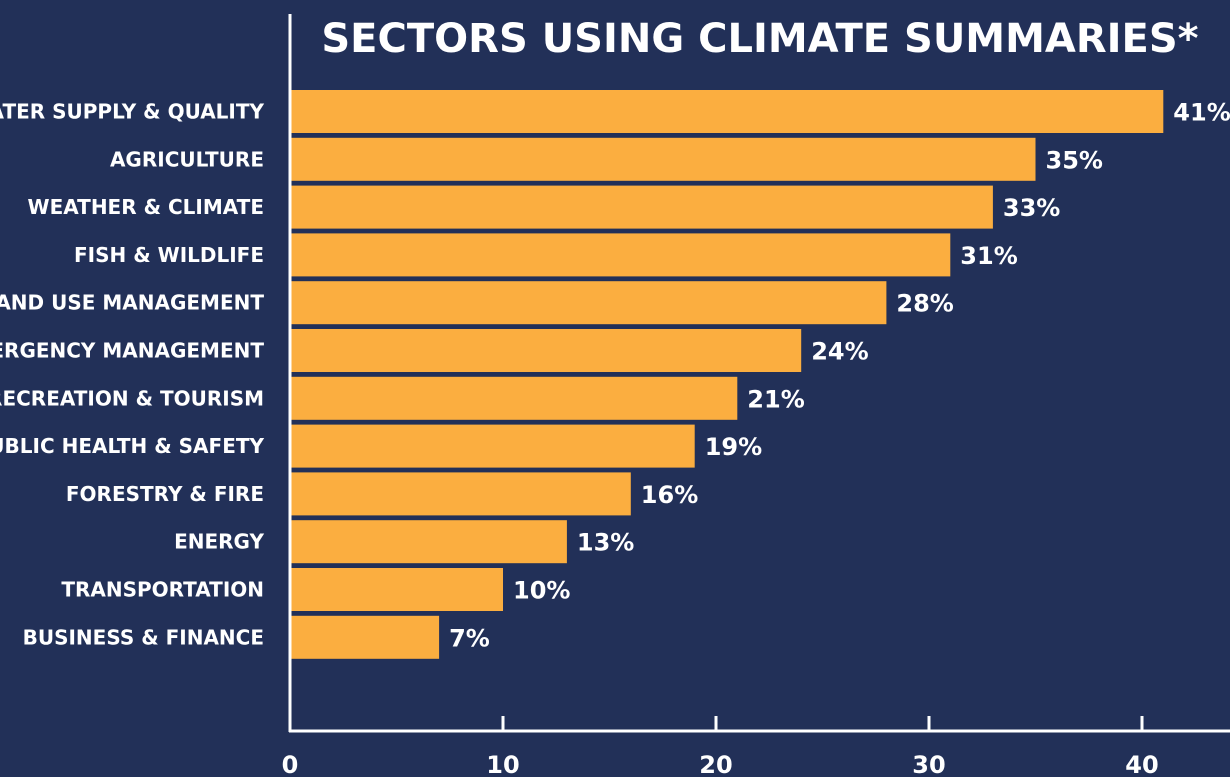 This screenshot has width=1230, height=777. What do you see at coordinates (924, 304) in the screenshot?
I see `value-label: 28%` at bounding box center [924, 304].